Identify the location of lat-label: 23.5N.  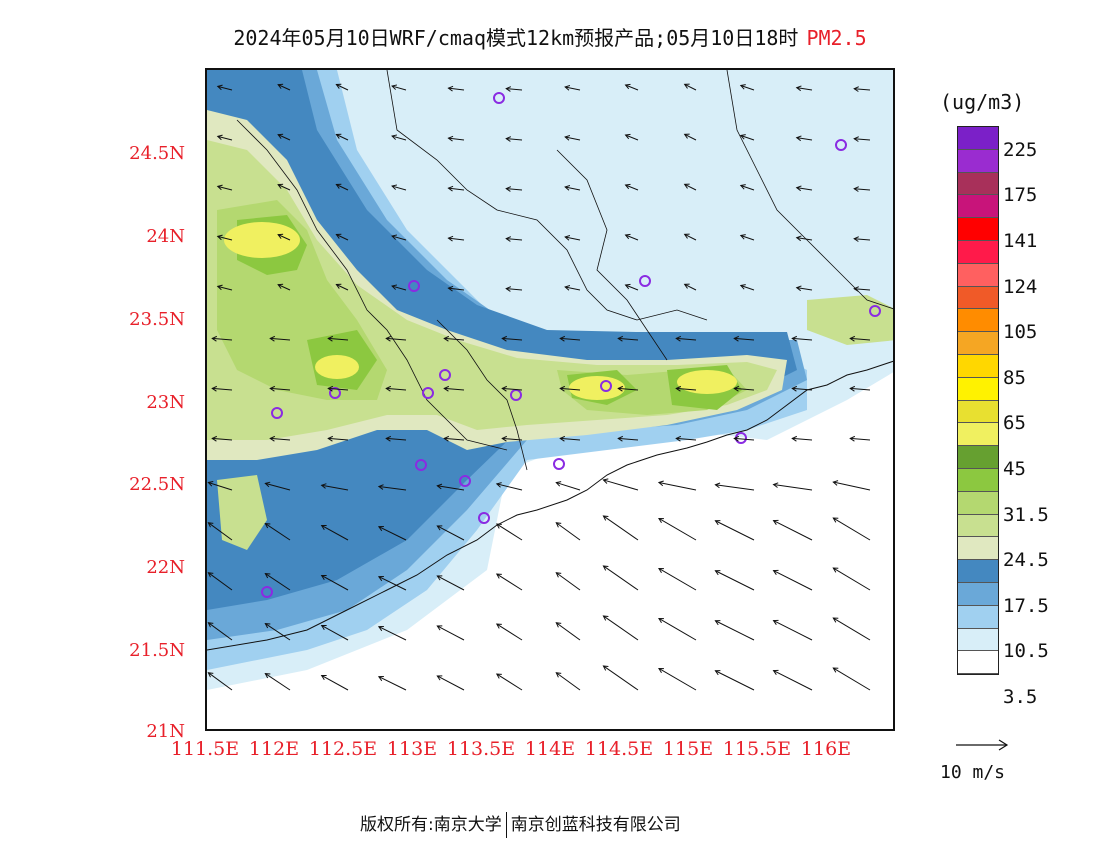
(157, 319).